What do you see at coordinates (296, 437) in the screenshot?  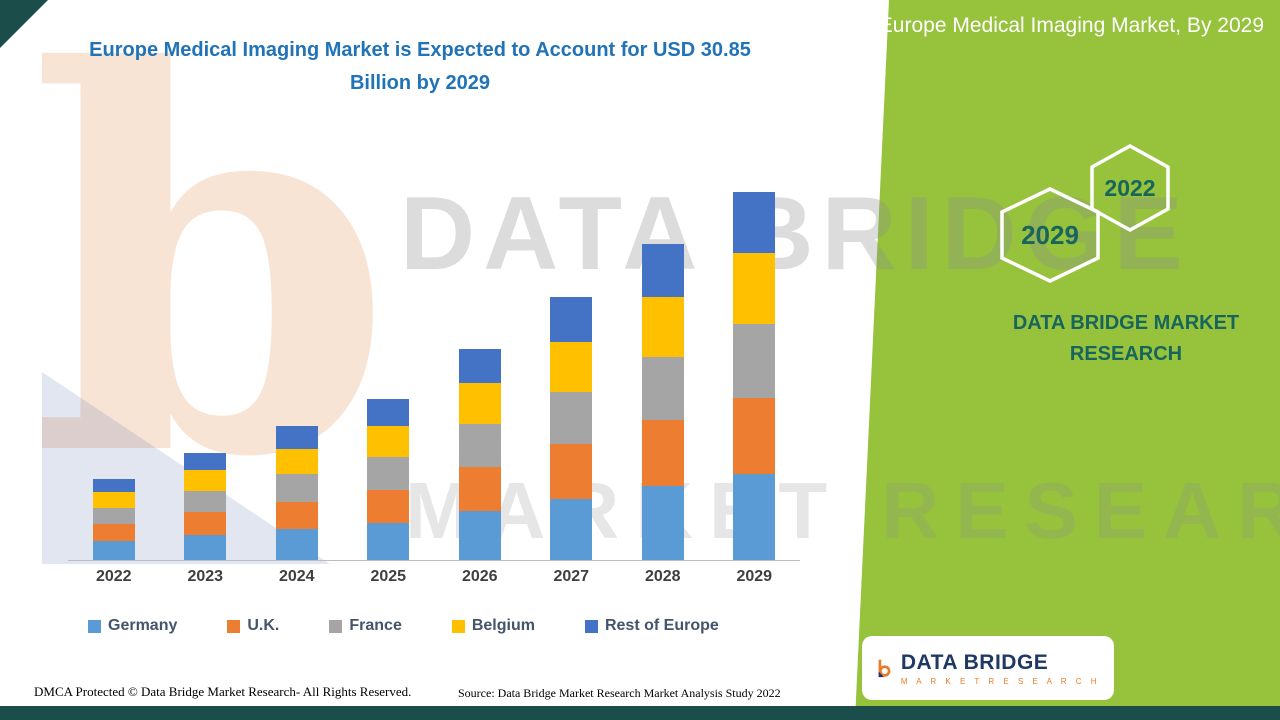 I see `bar-segment-2024-rest-of-europe` at bounding box center [296, 437].